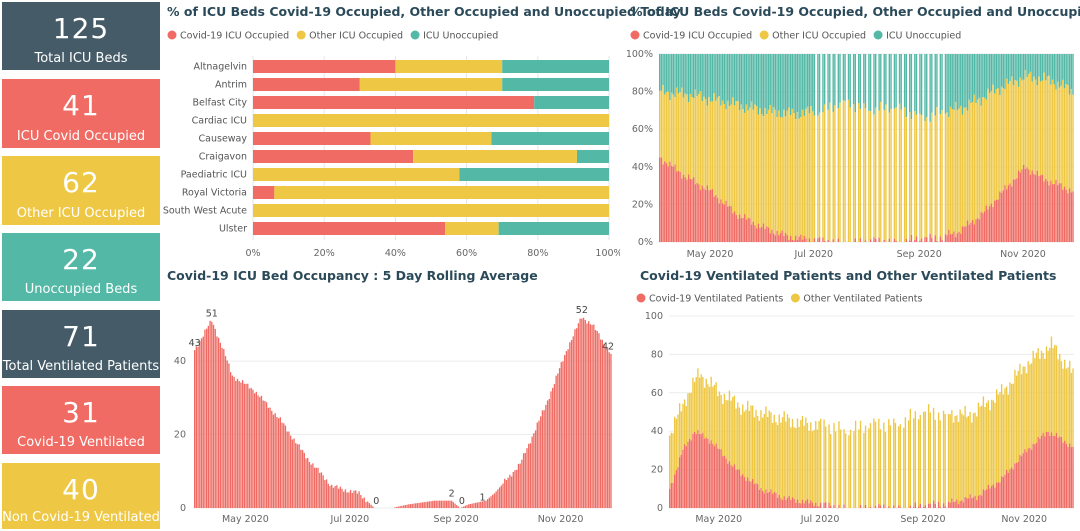  I want to click on y-tick-label: 100%, so click(639, 54).